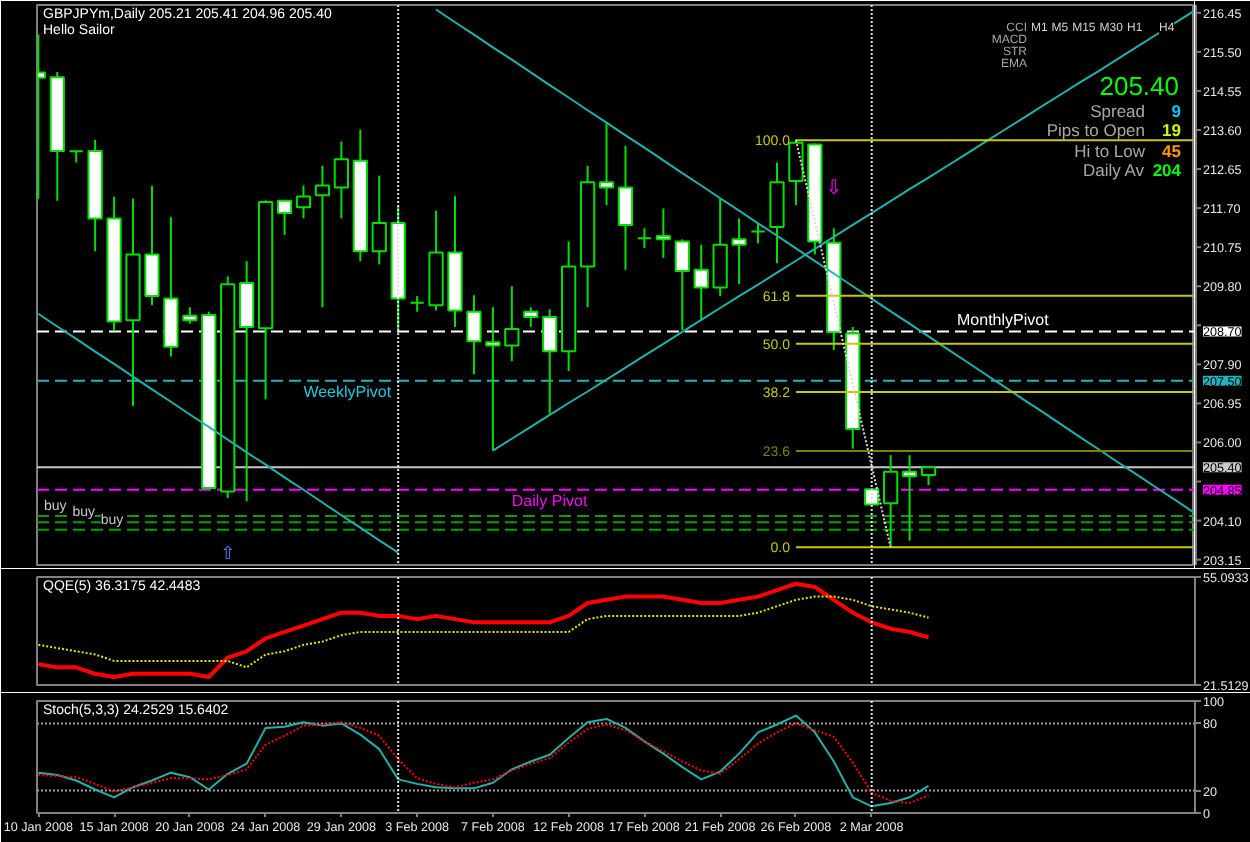 Image resolution: width=1250 pixels, height=842 pixels. I want to click on annotation: WeeklyPivot, so click(348, 391).